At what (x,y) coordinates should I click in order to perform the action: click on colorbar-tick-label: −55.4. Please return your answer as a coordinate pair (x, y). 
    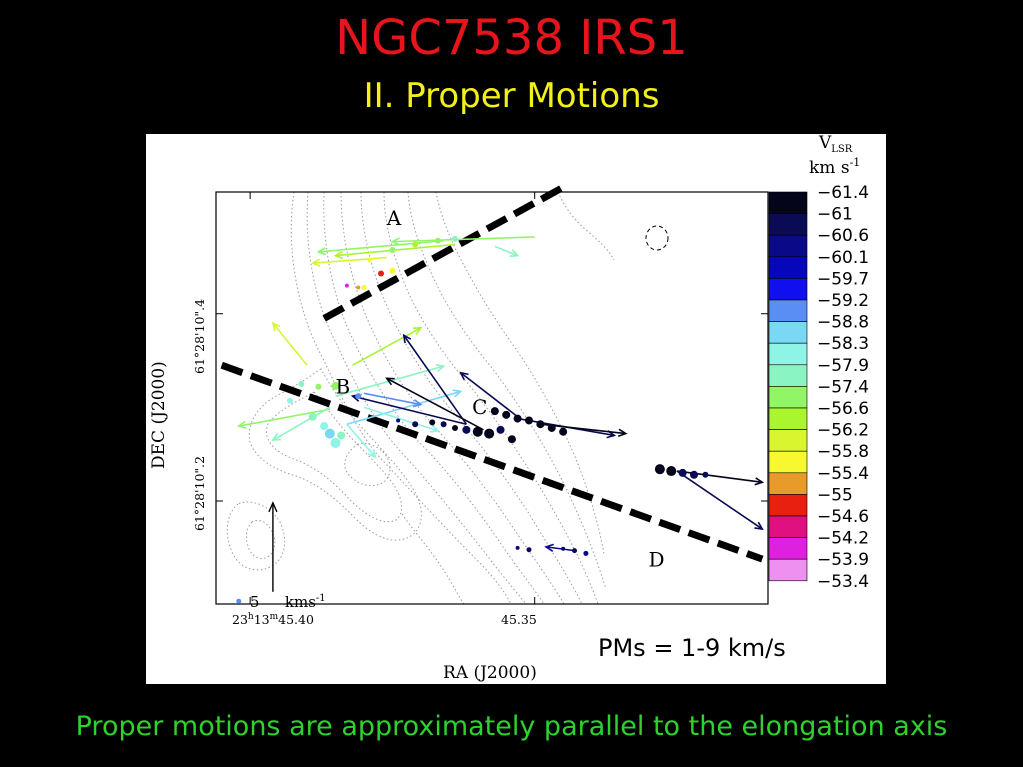
    Looking at the image, I should click on (843, 474).